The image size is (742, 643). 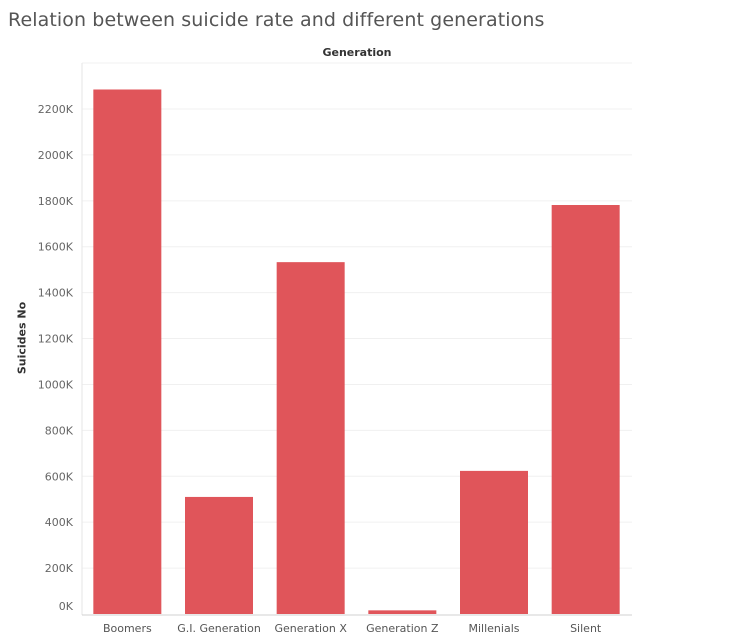 I want to click on y-tick-label: 2200K, so click(x=56, y=109).